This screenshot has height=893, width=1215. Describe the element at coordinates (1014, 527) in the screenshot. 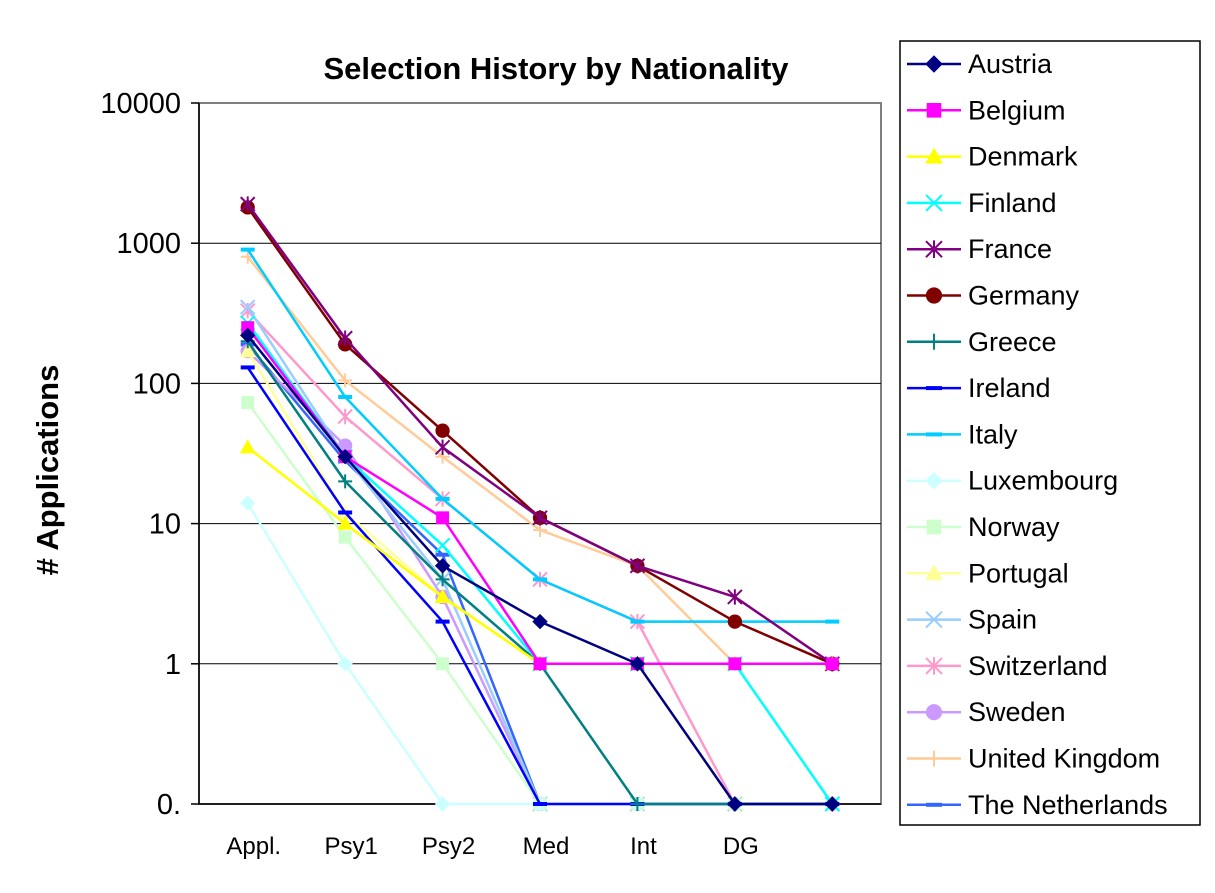

I see `legend-label: Norway` at that location.